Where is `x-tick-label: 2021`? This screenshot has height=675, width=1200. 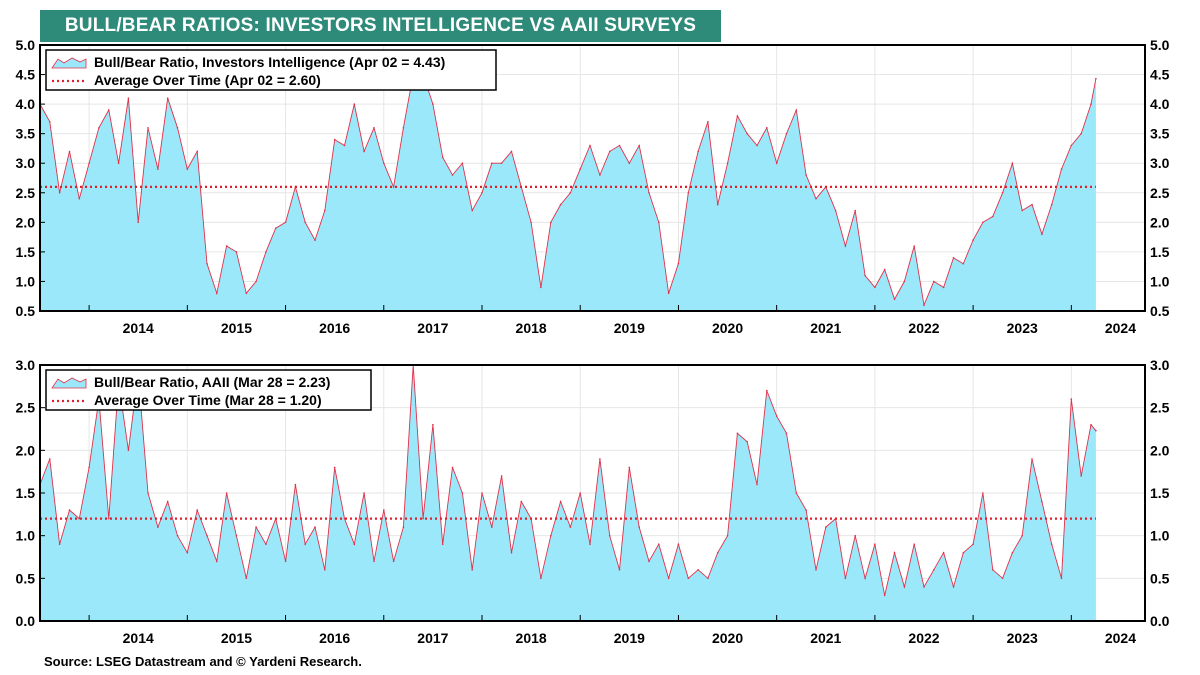
x-tick-label: 2021 is located at coordinates (825, 638).